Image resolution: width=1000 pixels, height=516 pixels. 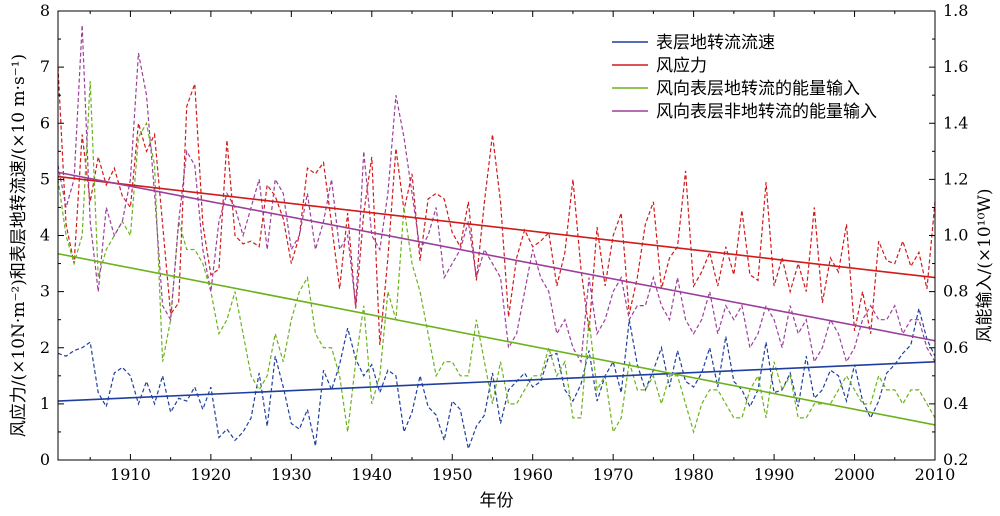 What do you see at coordinates (935, 474) in the screenshot?
I see `x-tick-label: 2010` at bounding box center [935, 474].